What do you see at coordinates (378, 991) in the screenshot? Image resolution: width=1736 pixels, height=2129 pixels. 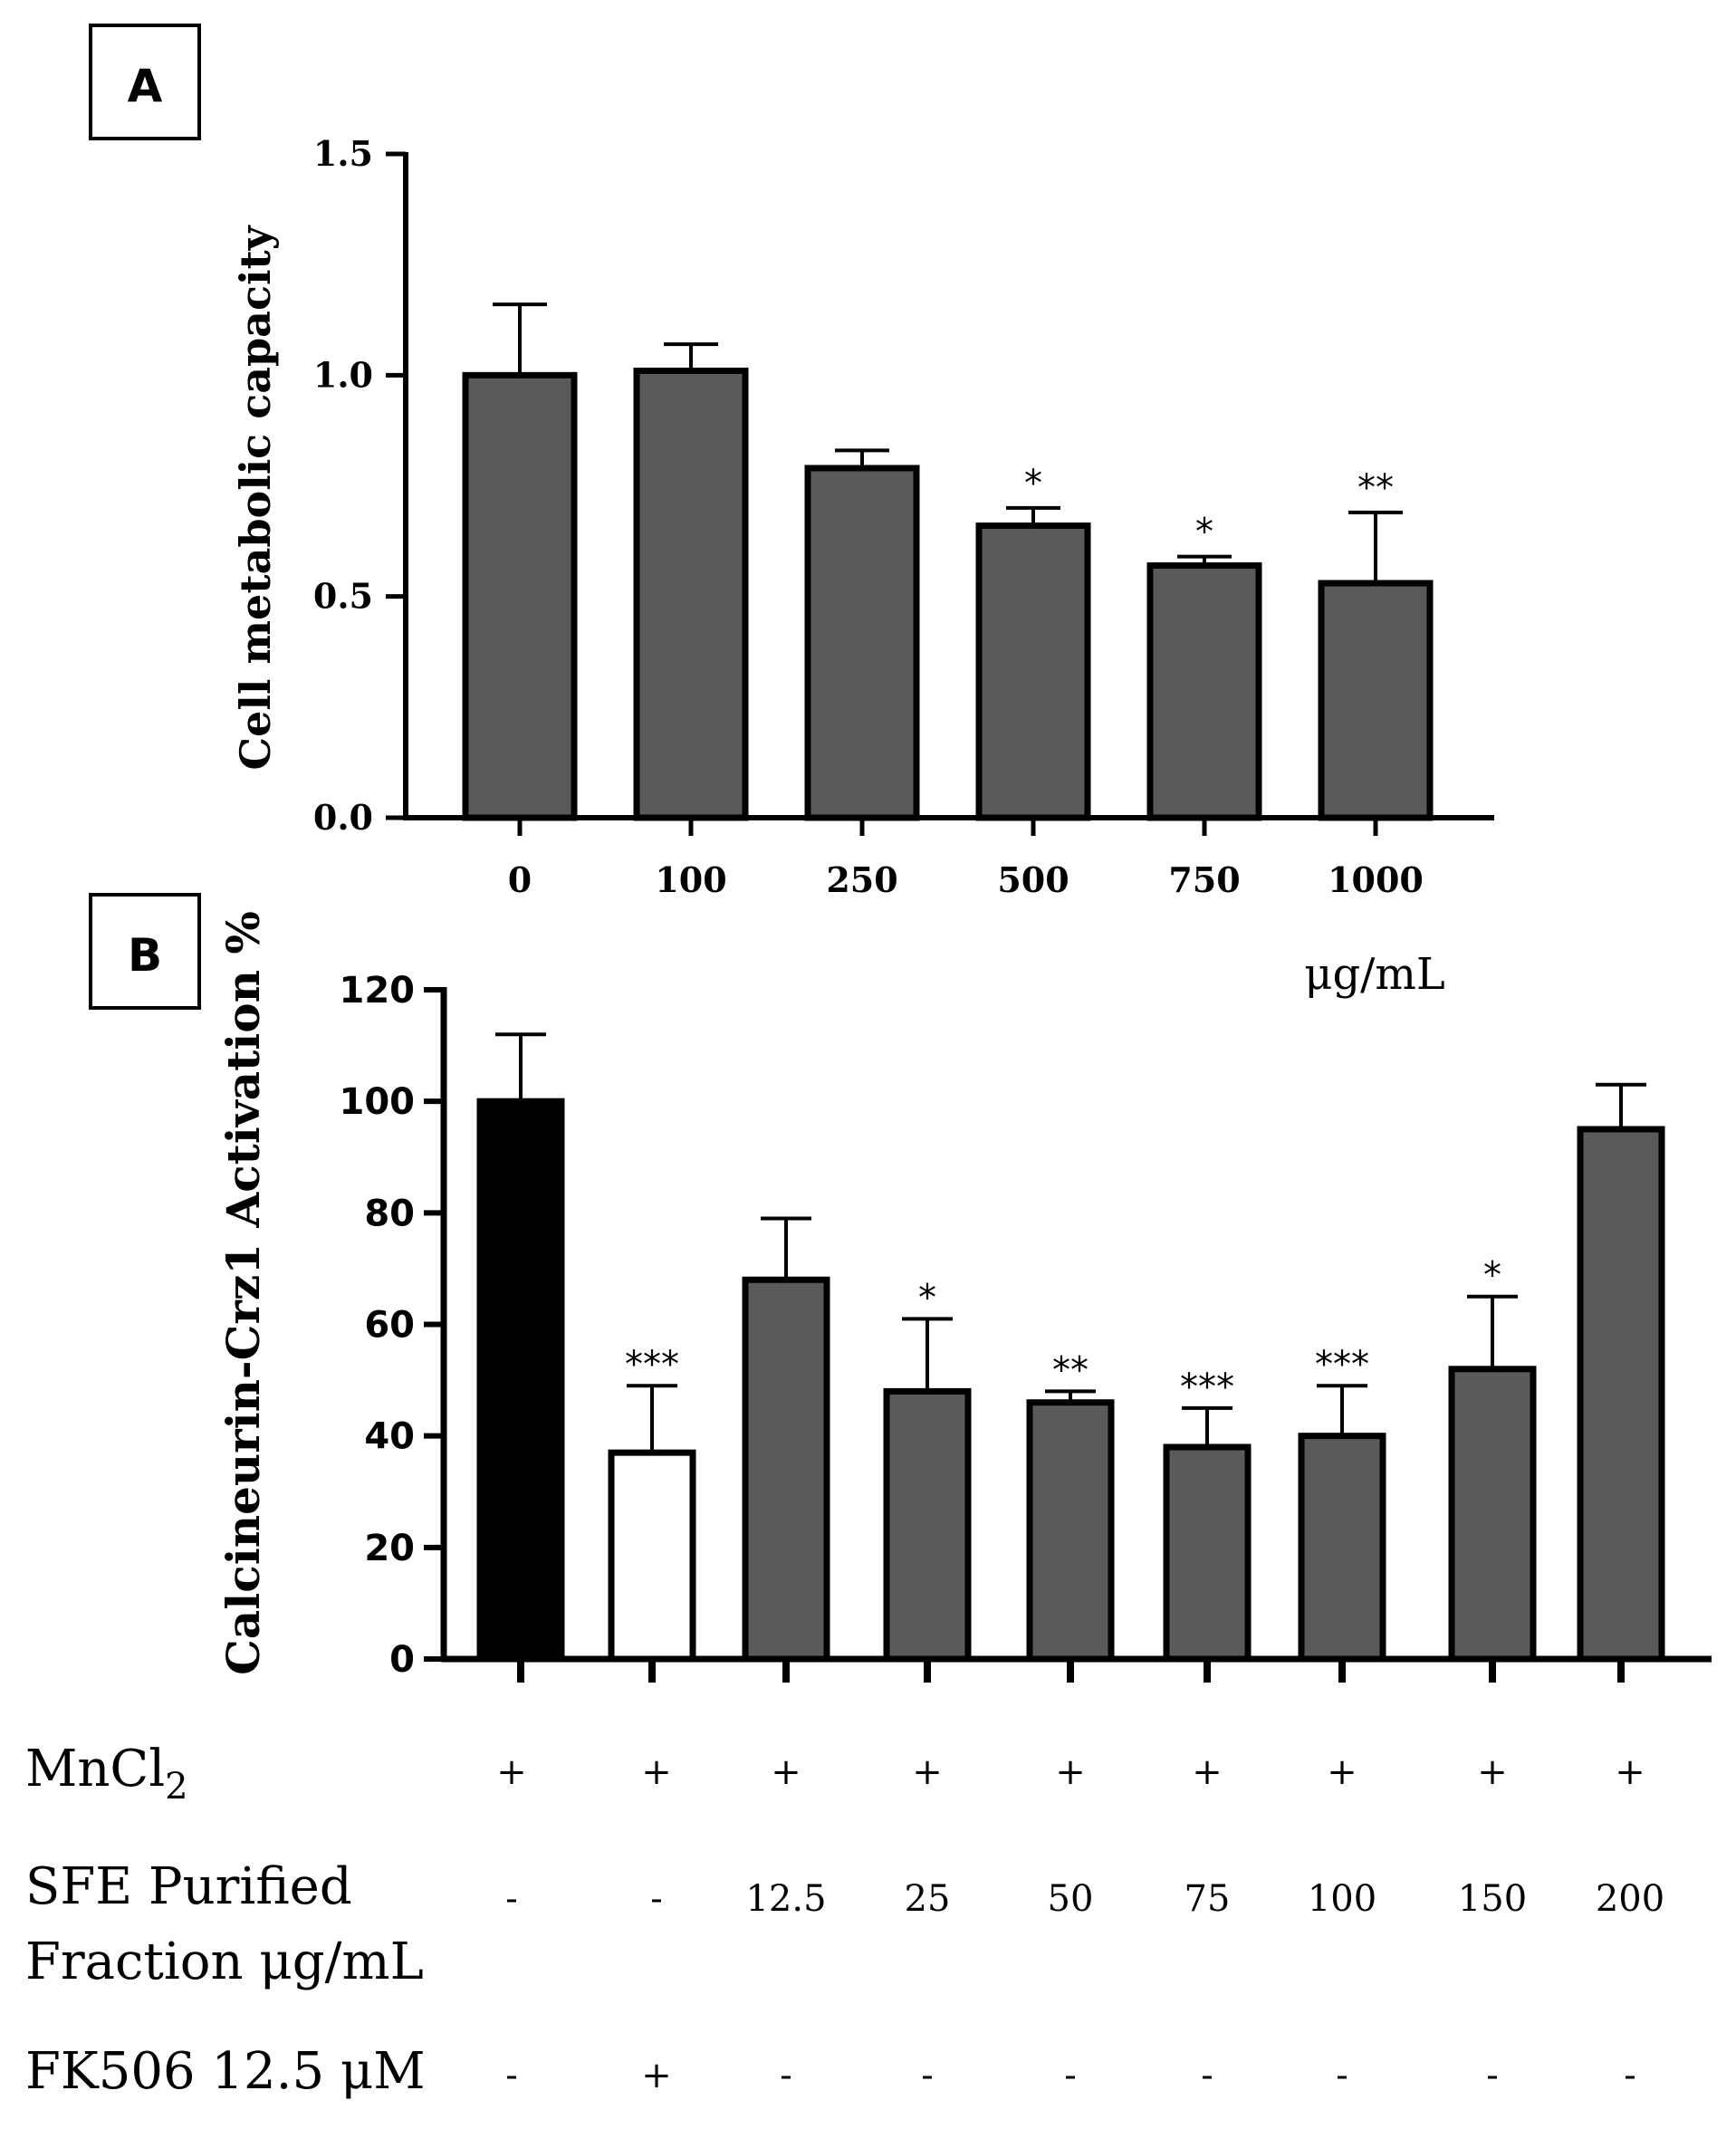 I see `panel-b-y-tick-label: 120` at bounding box center [378, 991].